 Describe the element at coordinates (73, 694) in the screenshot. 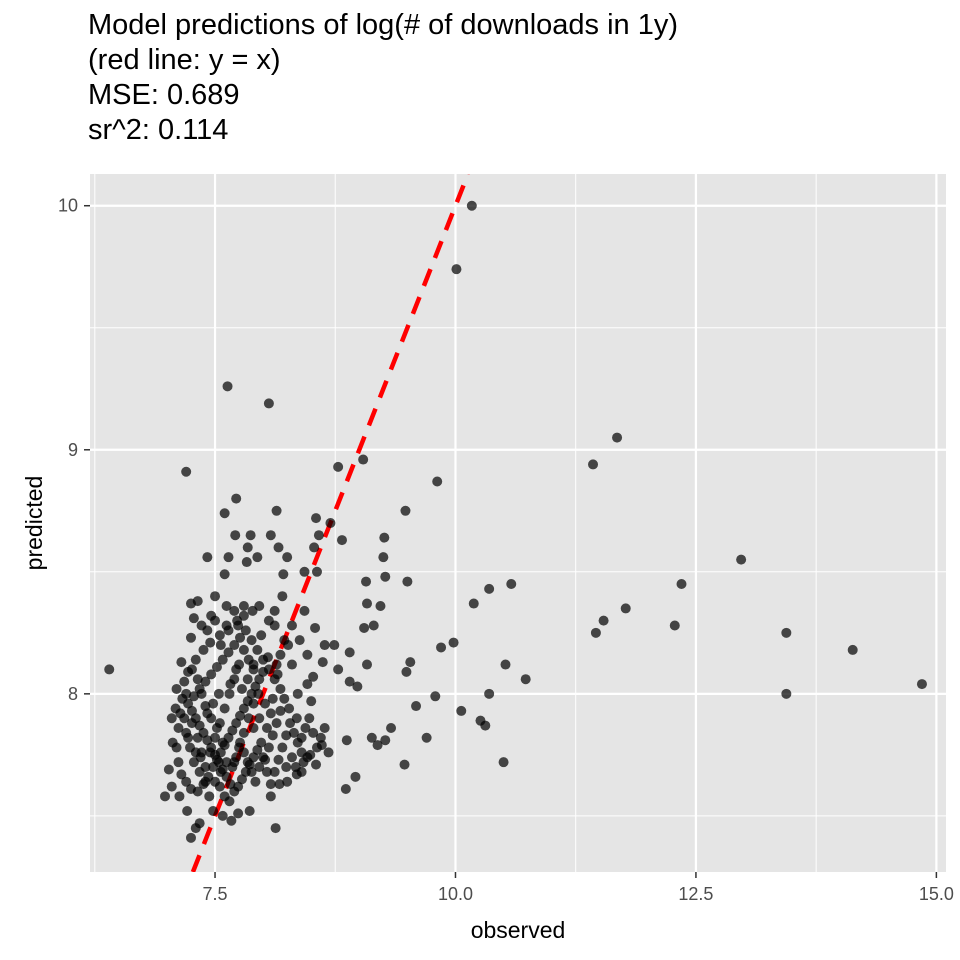

I see `y-tick-label: 8` at that location.